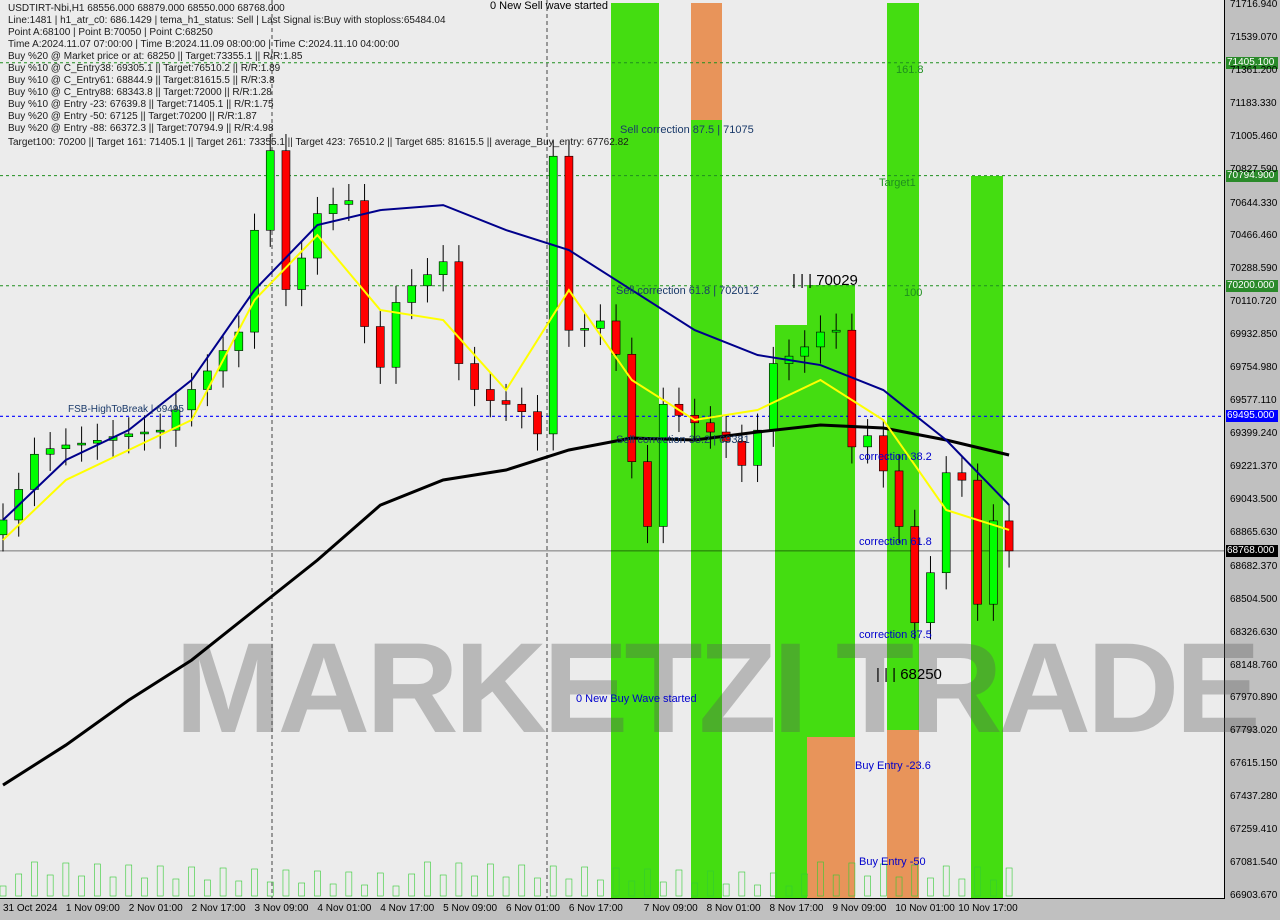 This screenshot has height=920, width=1280. Describe the element at coordinates (281, 908) in the screenshot. I see `x-tick-label: 3 Nov 09:00` at that location.